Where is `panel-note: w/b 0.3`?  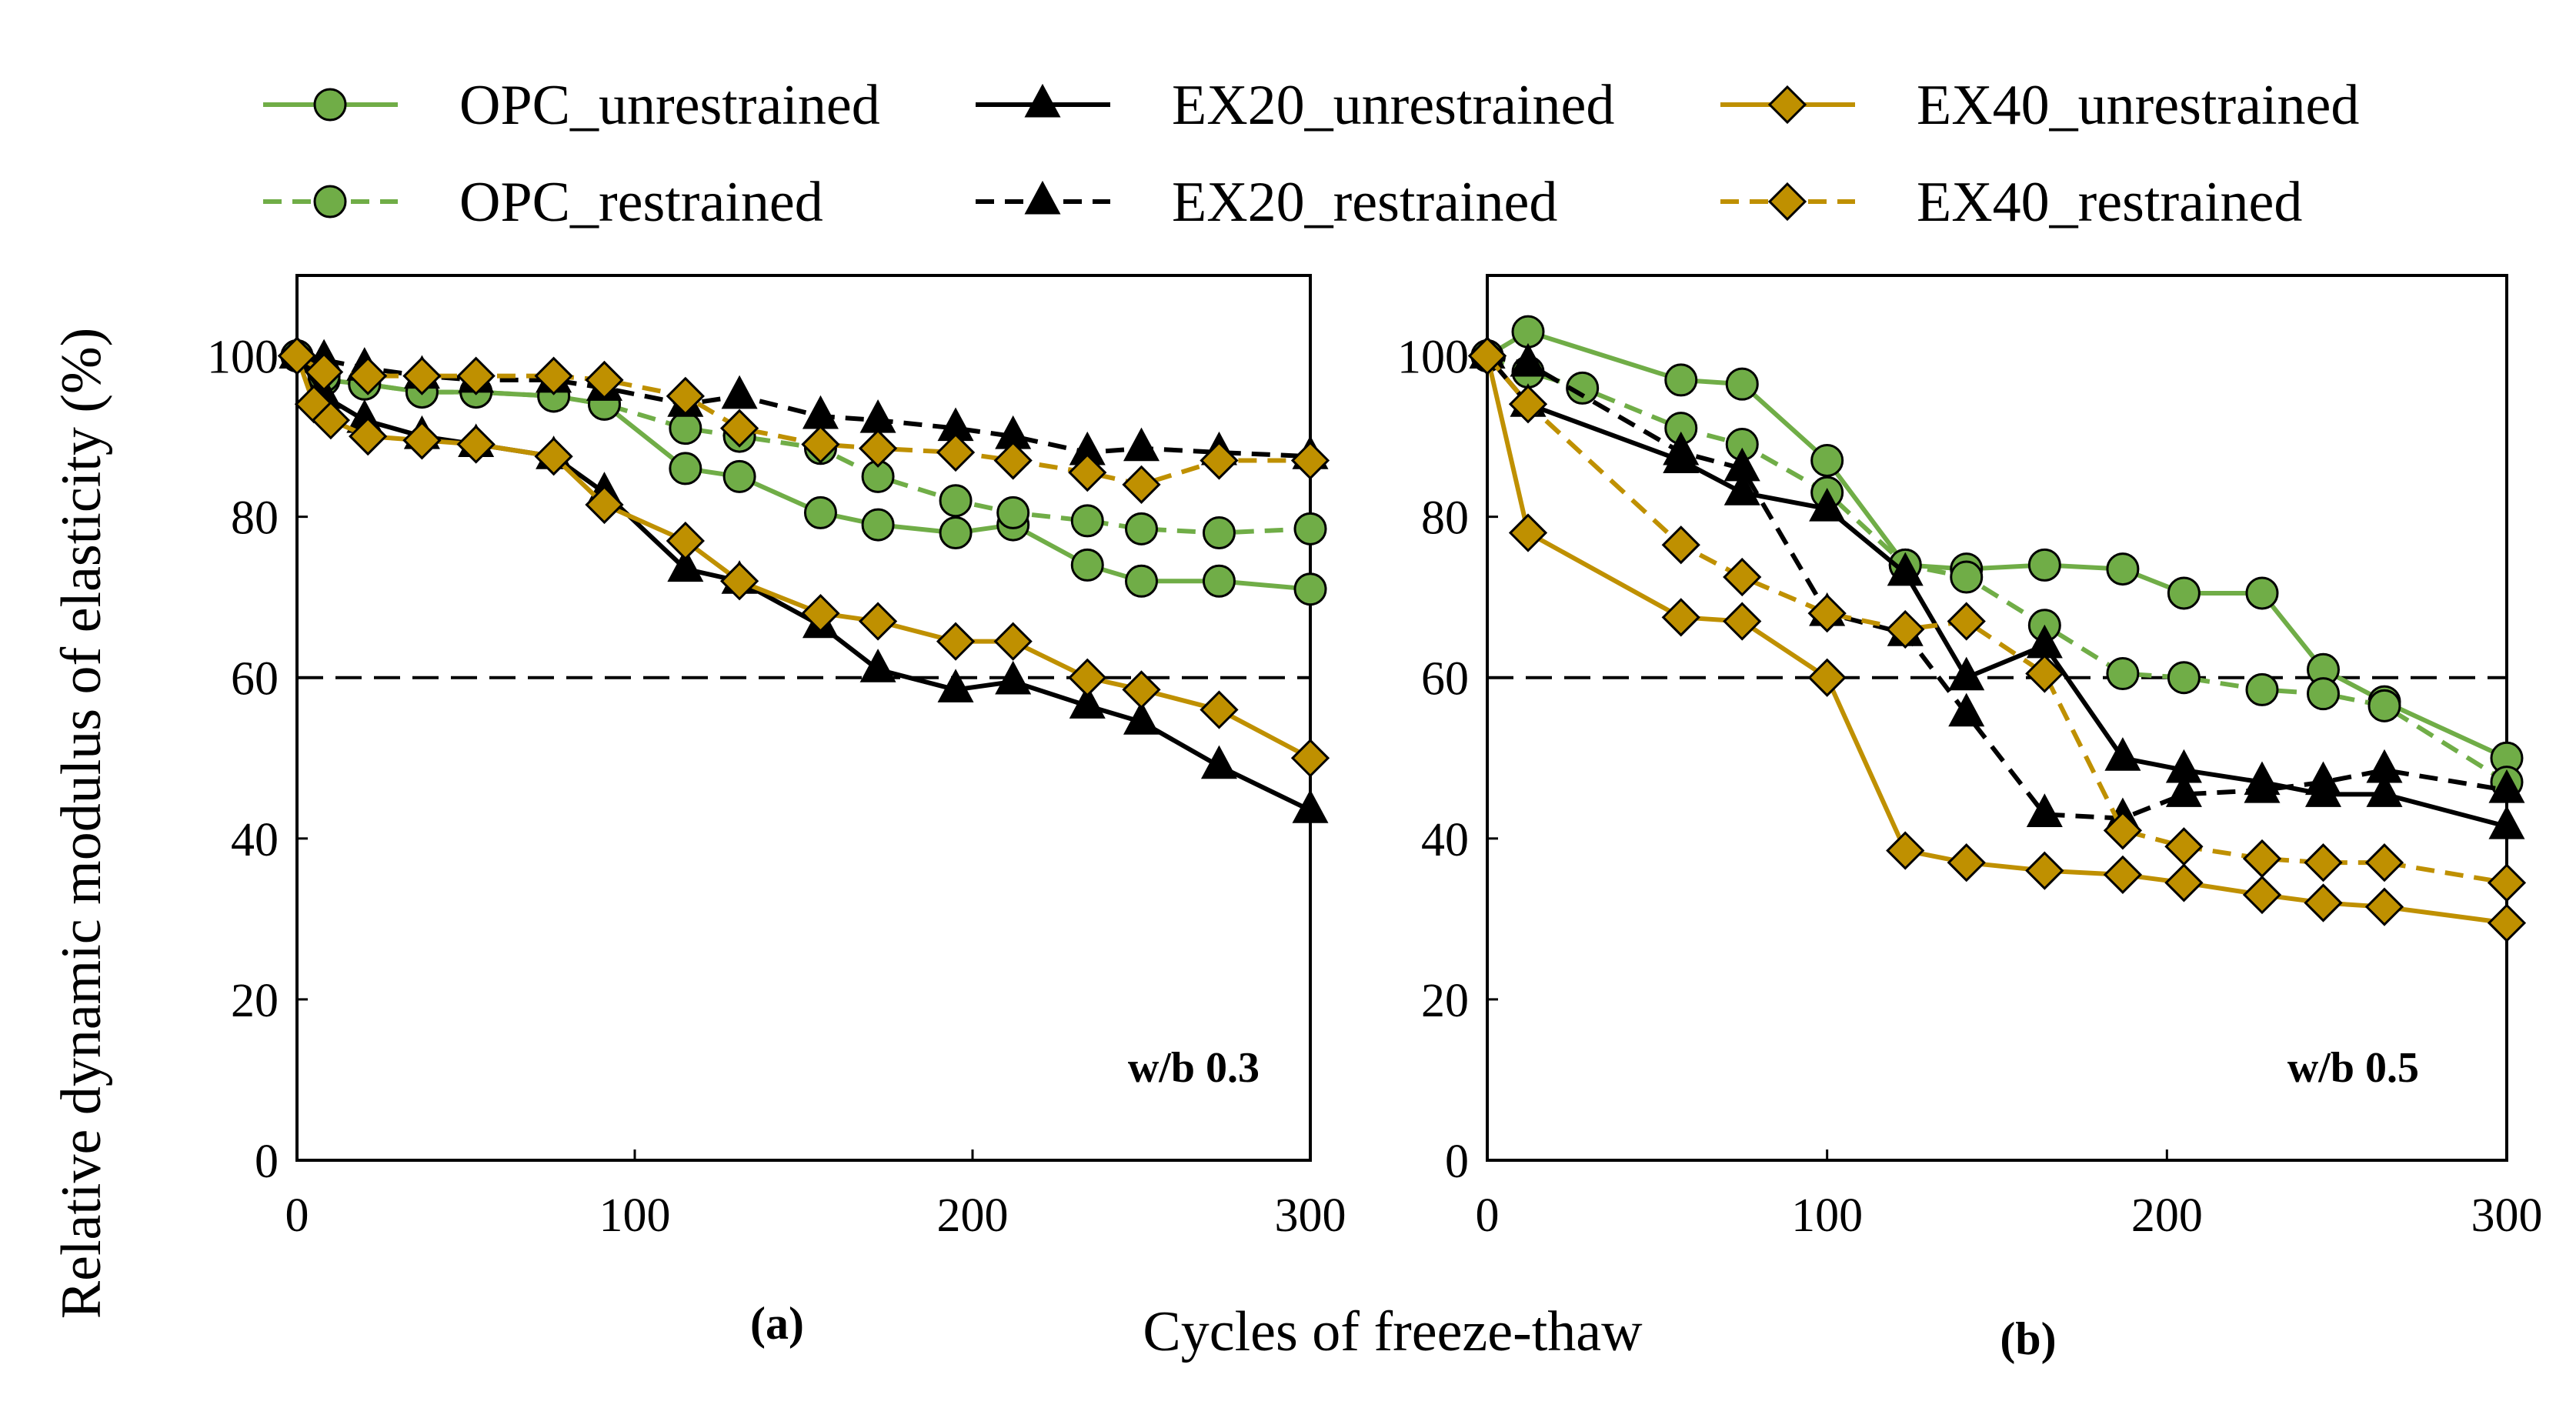
panel-note: w/b 0.3 is located at coordinates (1194, 1068).